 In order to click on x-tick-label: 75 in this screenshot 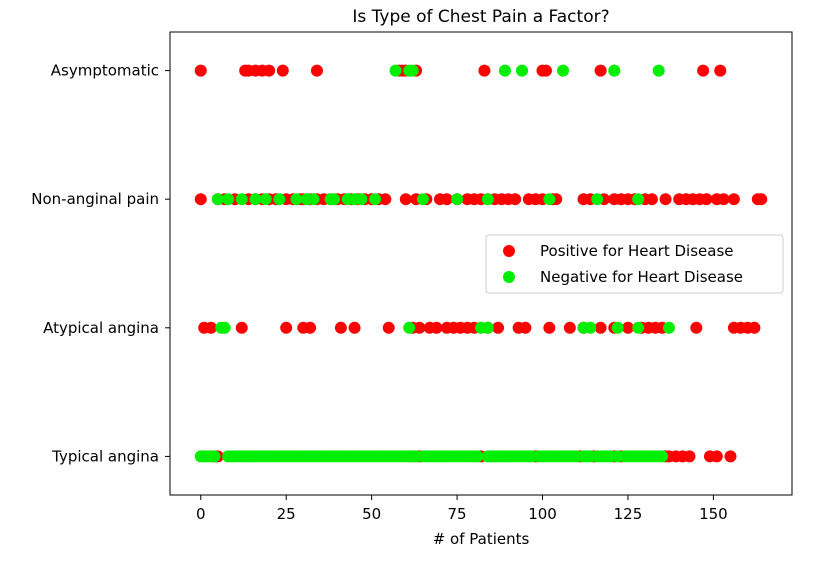, I will do `click(457, 514)`.